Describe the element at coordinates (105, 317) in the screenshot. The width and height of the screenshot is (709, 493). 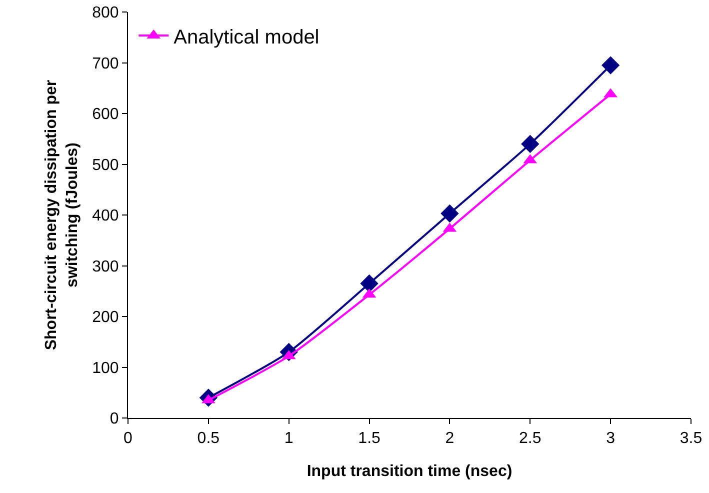
I see `y-tick-label: 200` at that location.